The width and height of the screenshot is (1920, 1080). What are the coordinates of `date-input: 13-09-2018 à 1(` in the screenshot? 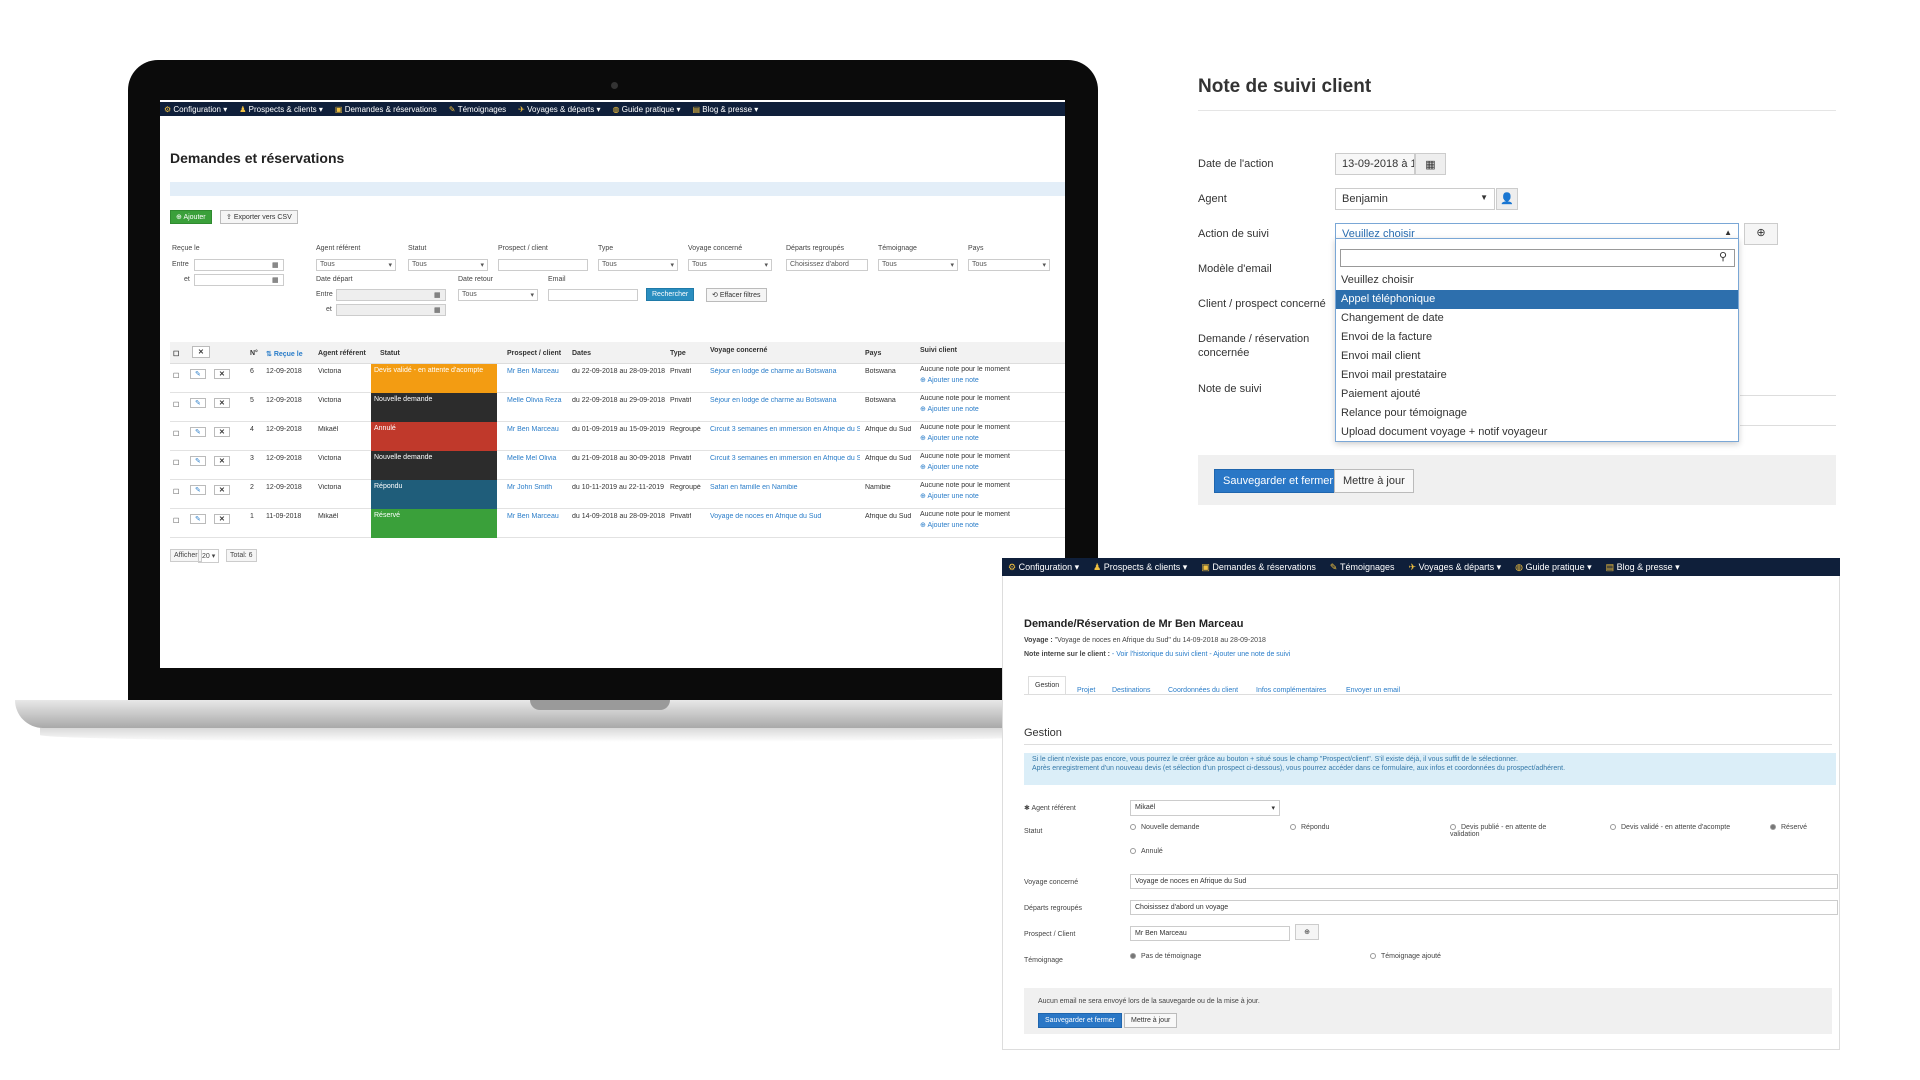 It's located at (1375, 164).